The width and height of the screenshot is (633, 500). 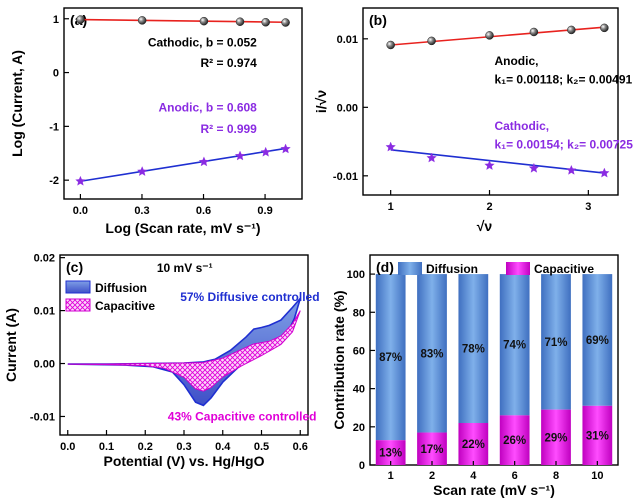 I want to click on panel-d-label-diffusion: 74%, so click(x=514, y=346).